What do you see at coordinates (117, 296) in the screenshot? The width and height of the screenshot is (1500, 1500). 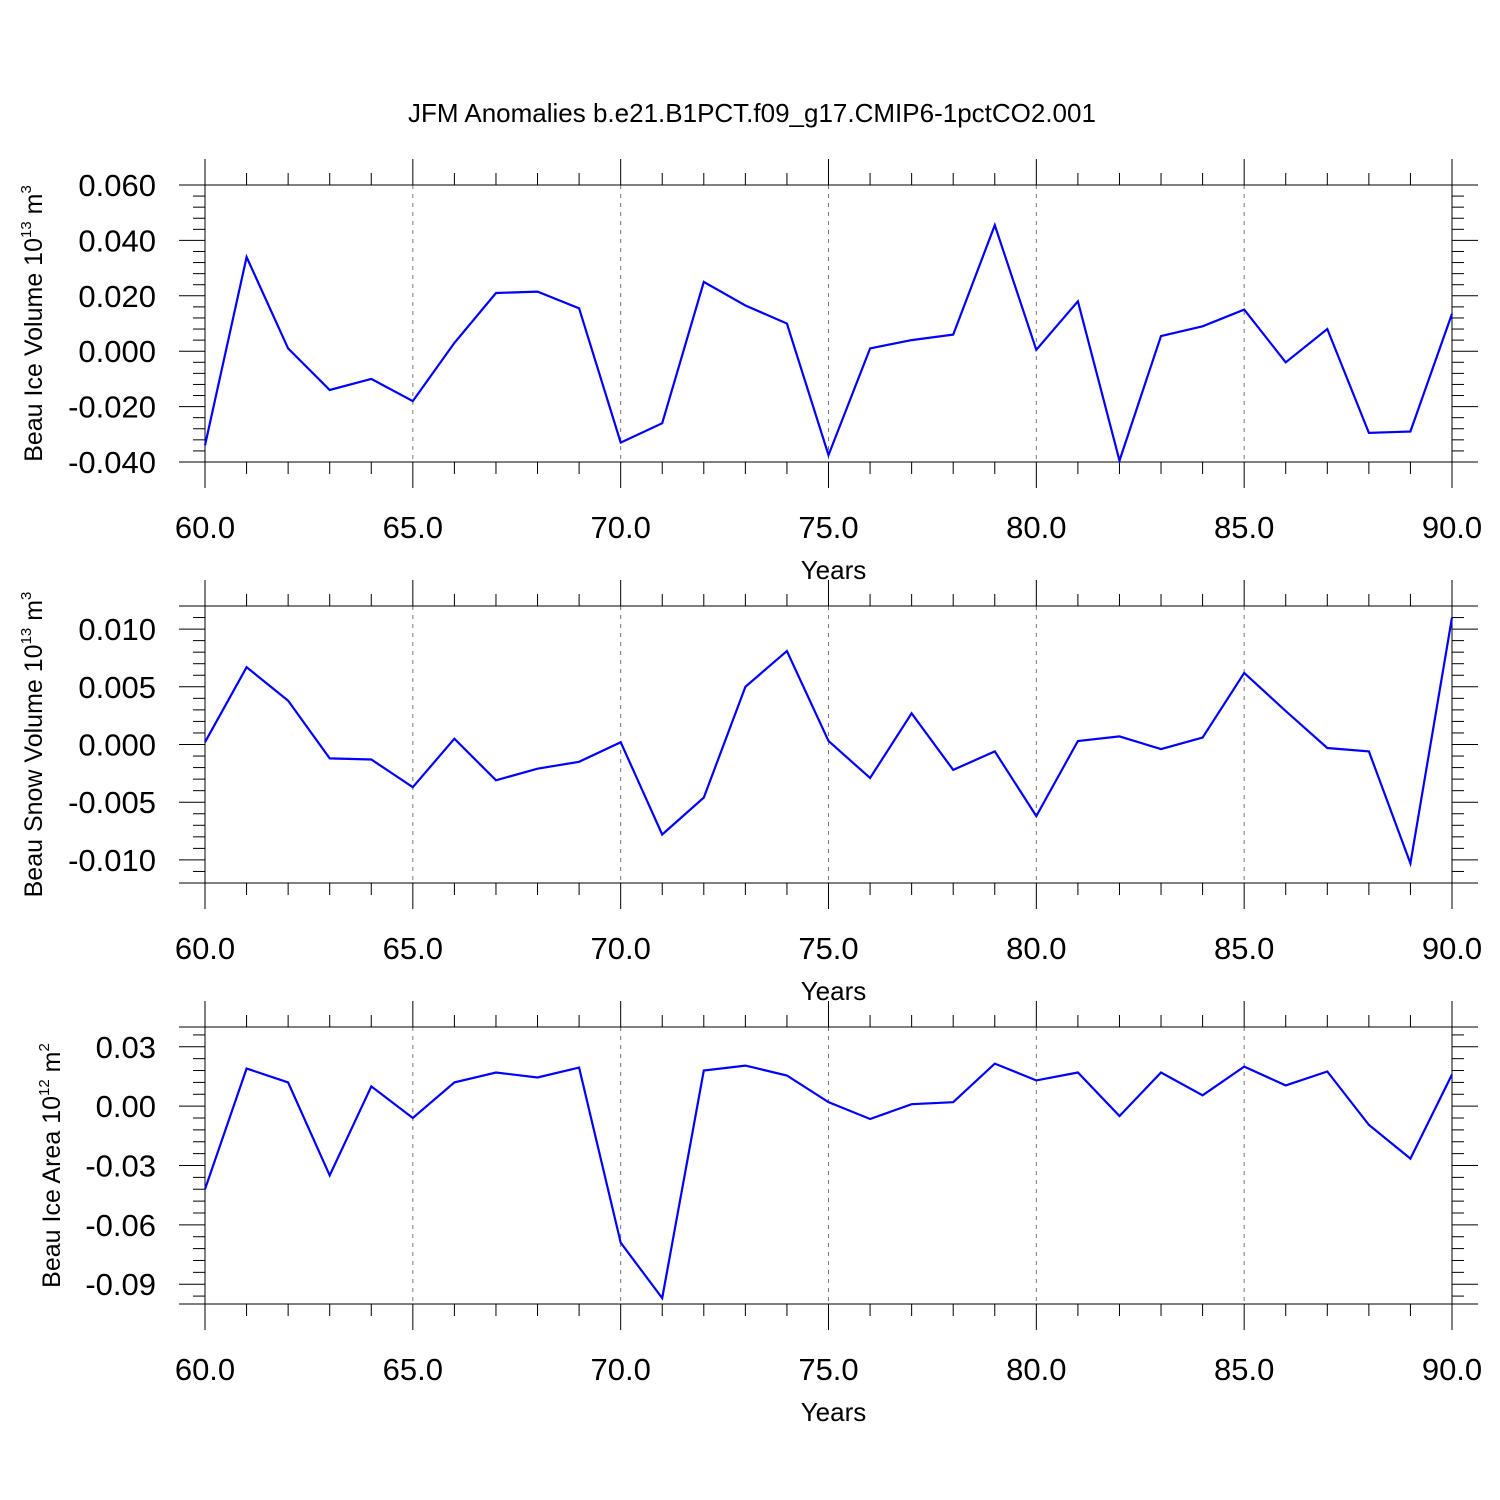 I see `y-tick-label: 0.020` at bounding box center [117, 296].